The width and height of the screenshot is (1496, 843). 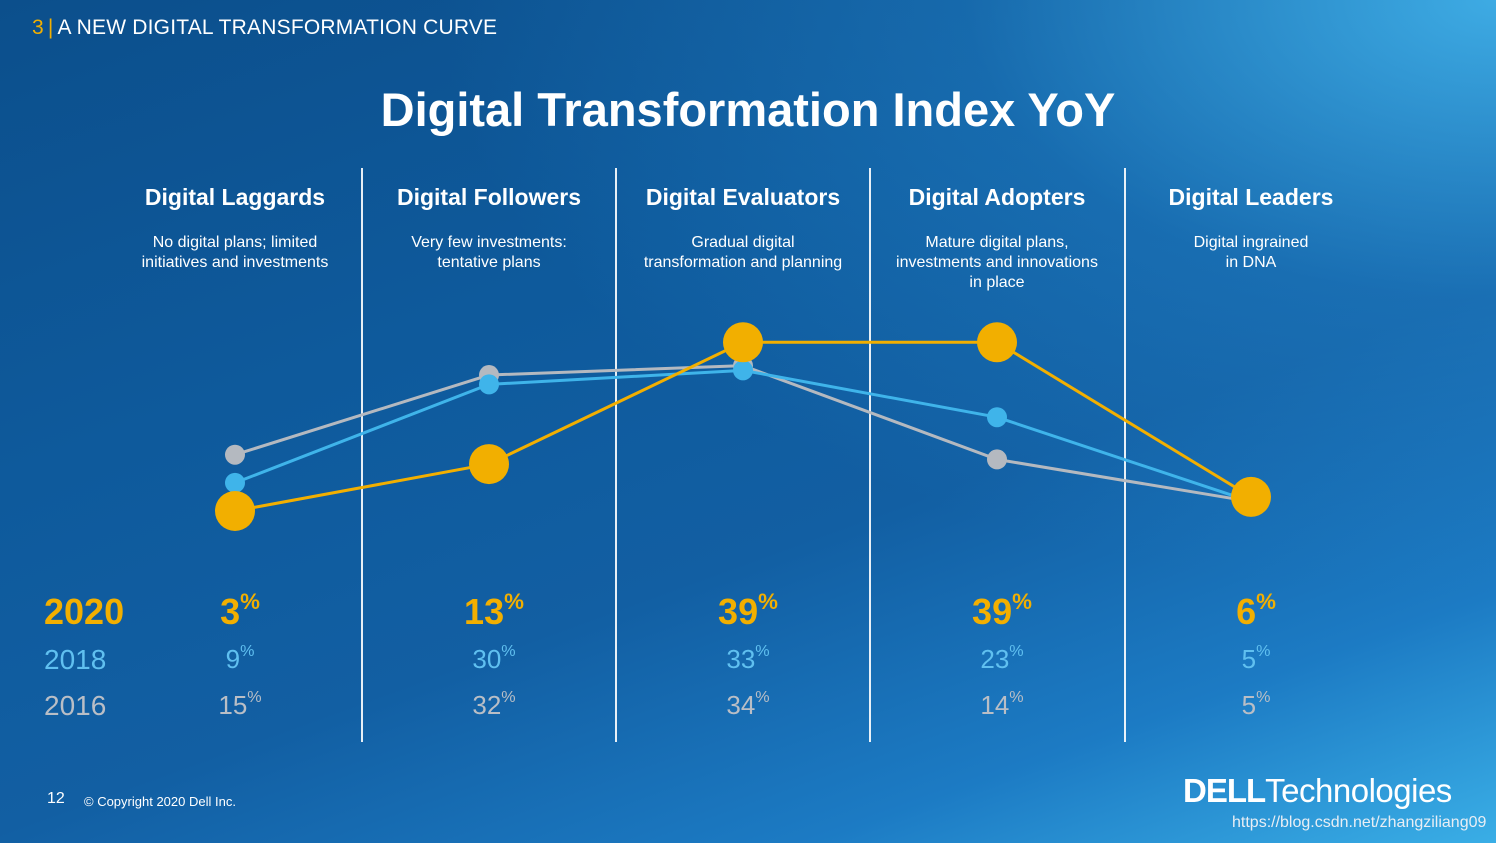 What do you see at coordinates (743, 434) in the screenshot?
I see `series-line-2016` at bounding box center [743, 434].